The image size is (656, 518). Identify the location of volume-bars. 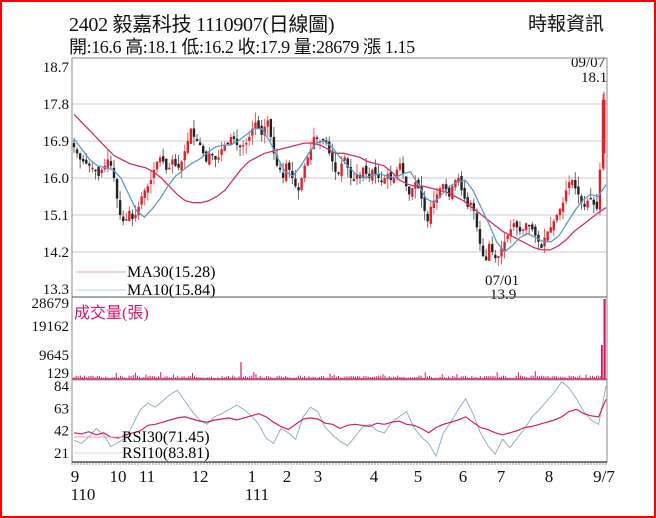
(339, 339).